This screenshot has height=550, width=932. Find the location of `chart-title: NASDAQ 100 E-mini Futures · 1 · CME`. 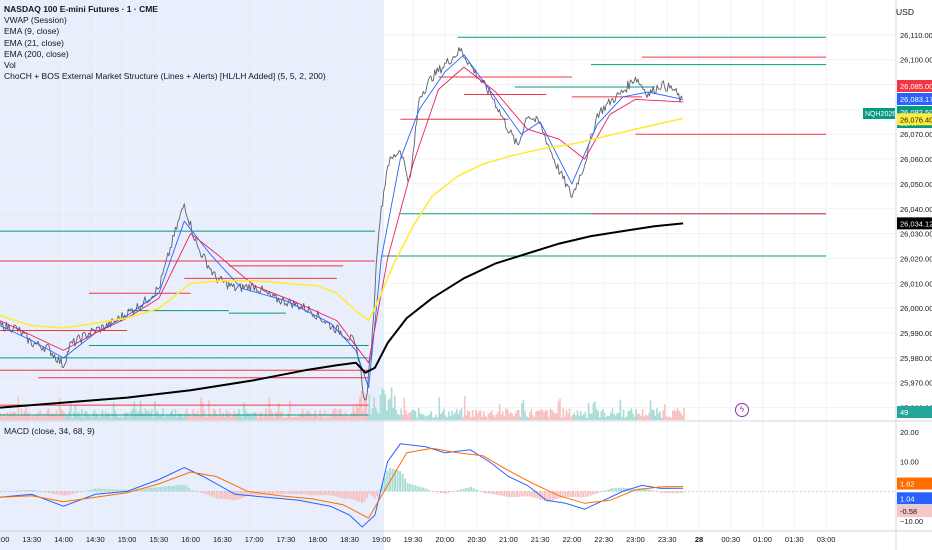

chart-title: NASDAQ 100 E-mini Futures · 1 · CME is located at coordinates (81, 9).